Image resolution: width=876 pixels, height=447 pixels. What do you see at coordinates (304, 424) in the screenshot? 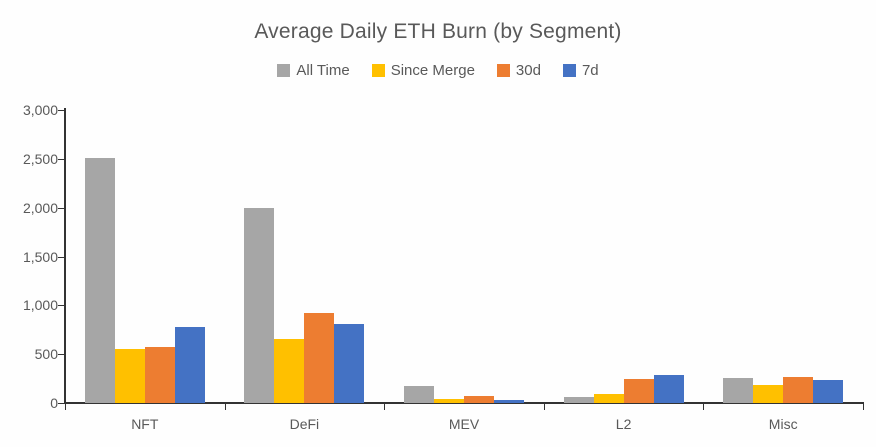
I see `x-axis-category-label: DeFi` at bounding box center [304, 424].